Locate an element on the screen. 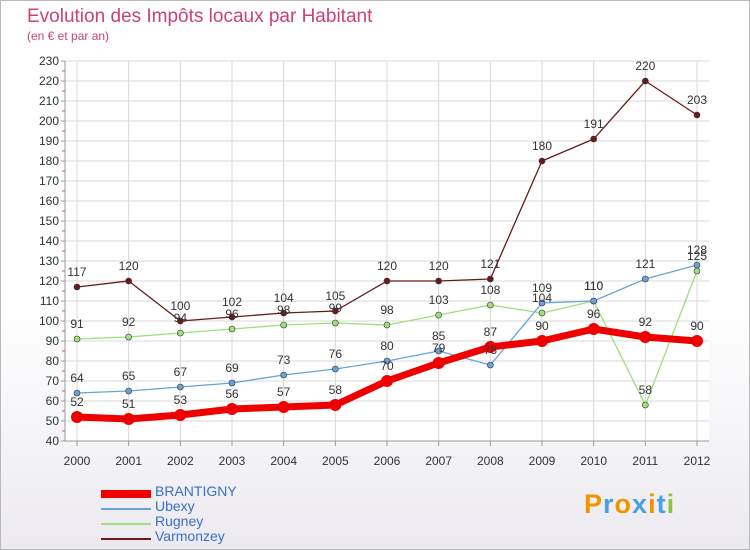  y-tick-label: 120 is located at coordinates (49, 281).